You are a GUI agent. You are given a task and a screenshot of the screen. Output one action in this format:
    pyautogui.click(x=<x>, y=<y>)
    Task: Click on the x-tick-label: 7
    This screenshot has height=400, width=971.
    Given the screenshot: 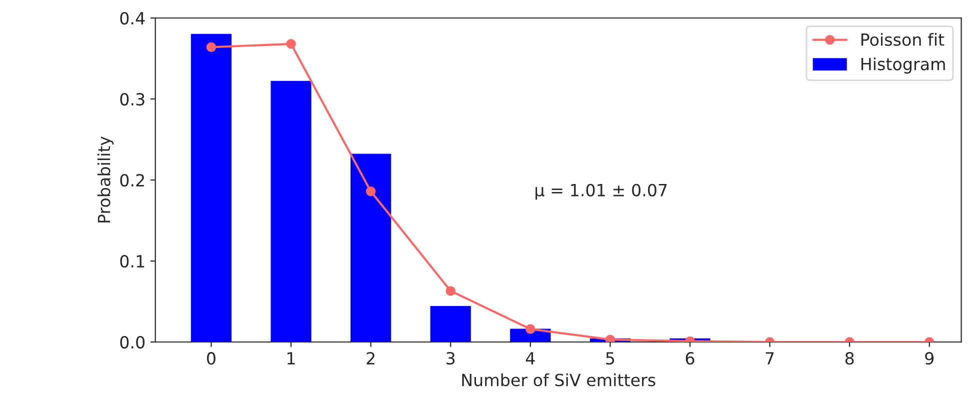 What is the action you would take?
    pyautogui.click(x=770, y=358)
    